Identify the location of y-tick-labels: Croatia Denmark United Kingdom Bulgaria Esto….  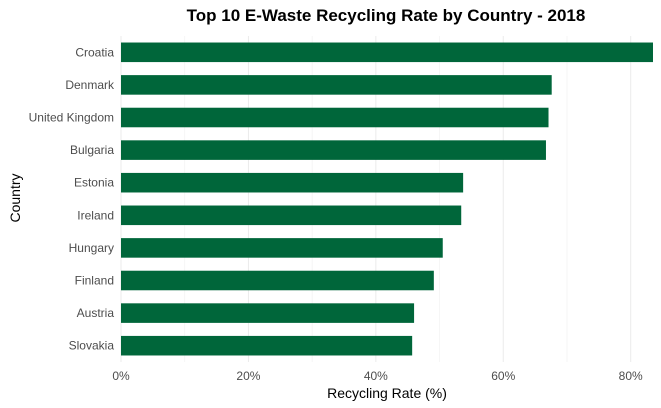
(72, 198).